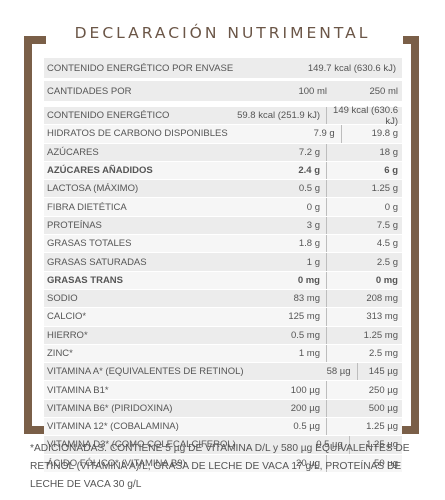 The height and width of the screenshot is (500, 445). What do you see at coordinates (383, 390) in the screenshot?
I see `value-250ml: 250 µg` at bounding box center [383, 390].